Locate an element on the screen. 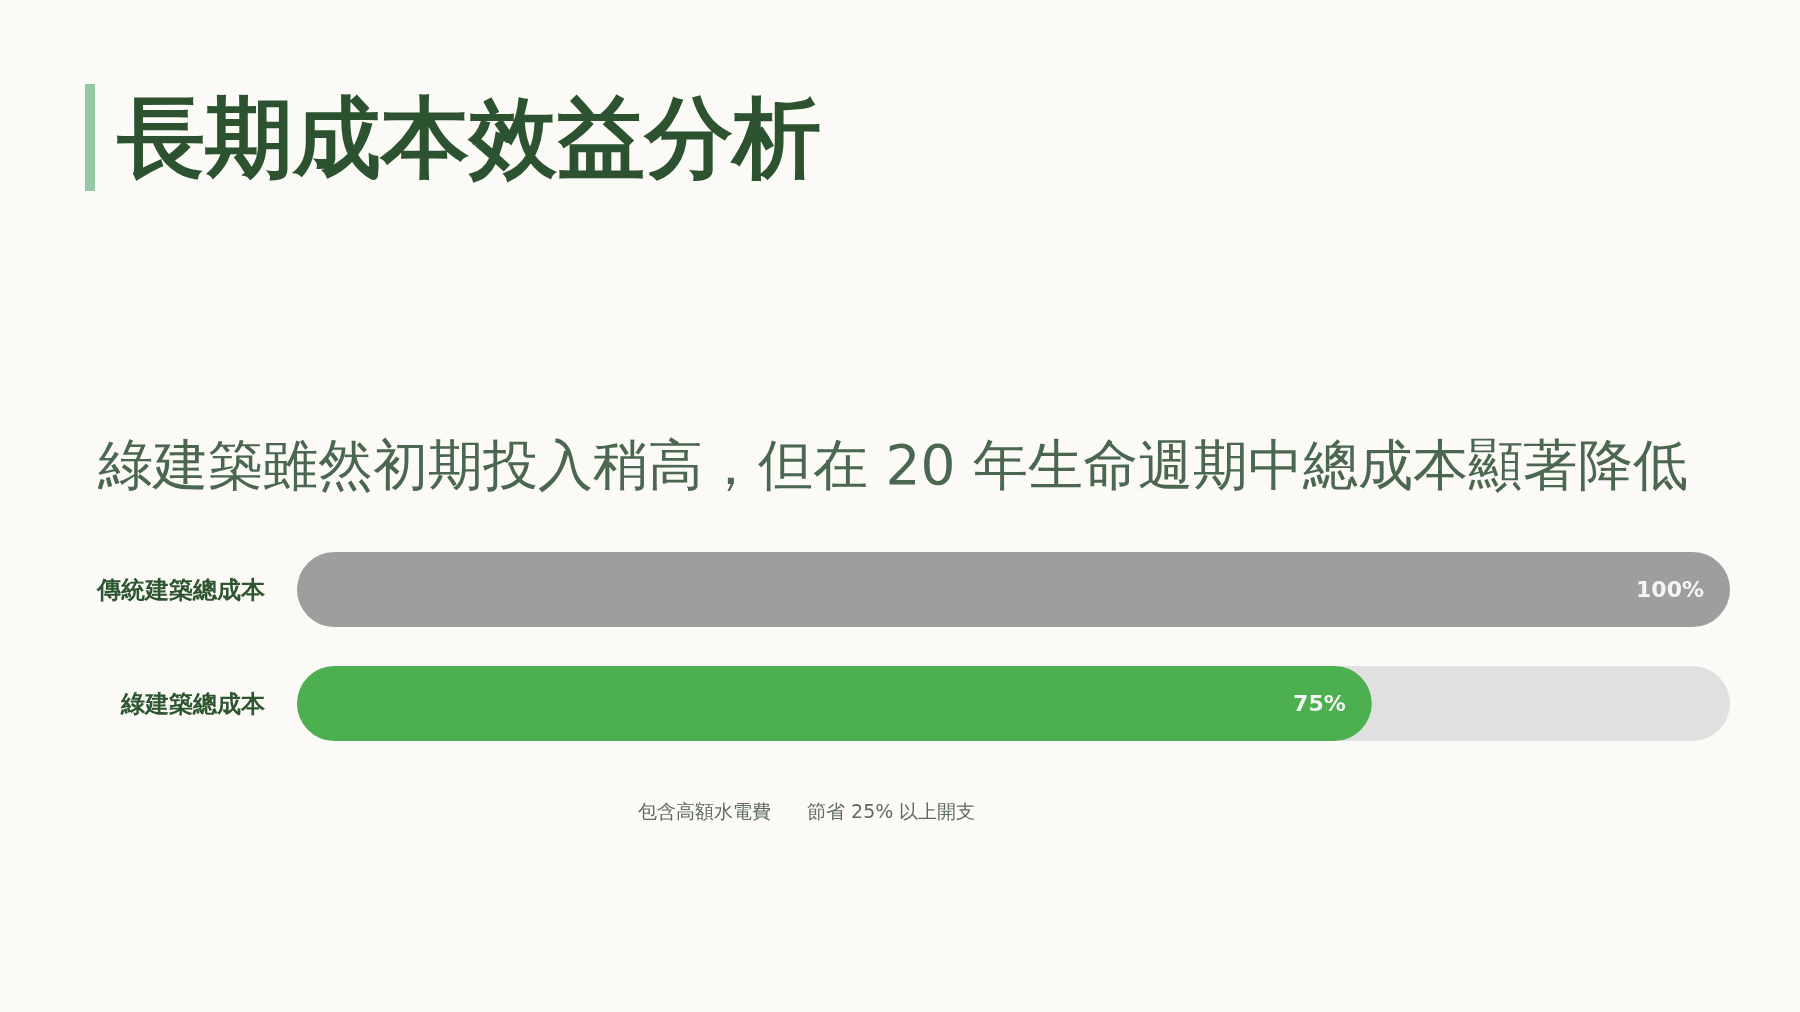 This screenshot has width=1800, height=1012. y-tick-label: 傳統建築總成本 is located at coordinates (181, 589).